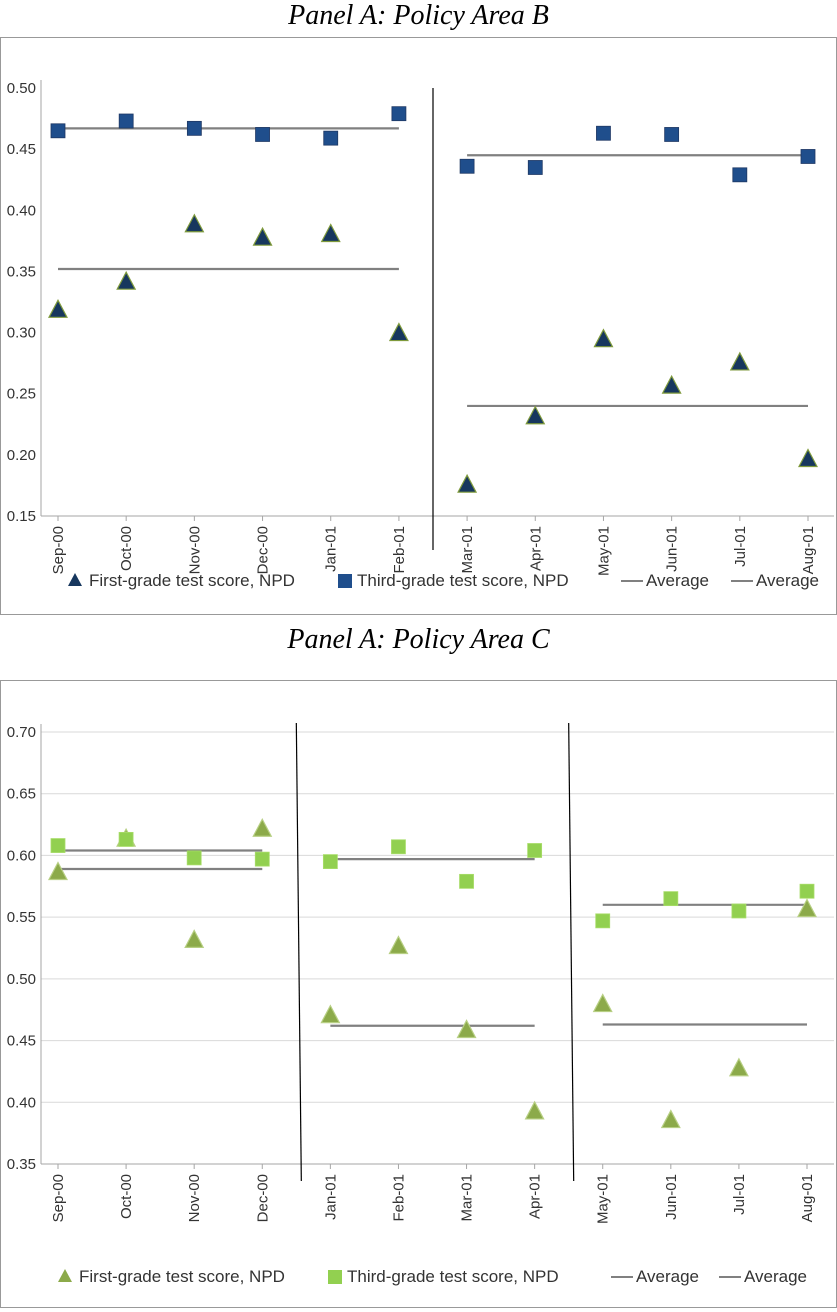 The width and height of the screenshot is (837, 1312). What do you see at coordinates (21, 333) in the screenshot?
I see `y-tick-label: 0.30` at bounding box center [21, 333].